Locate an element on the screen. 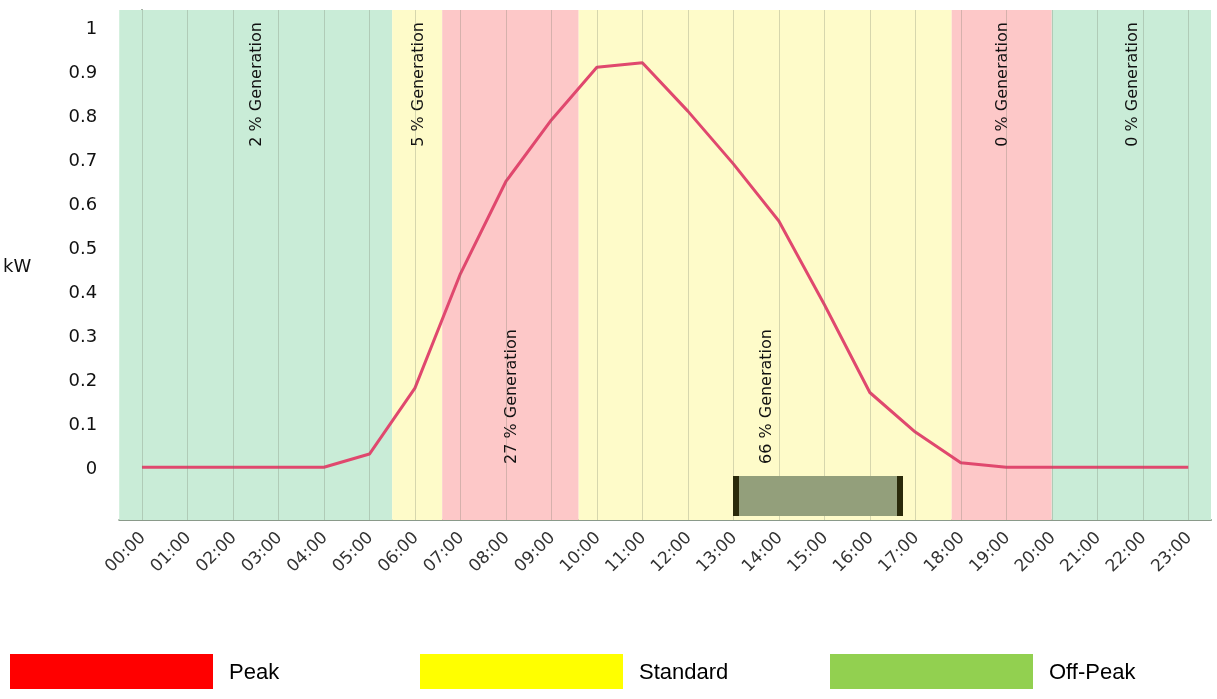  y-tick-label: 0.1 is located at coordinates (83, 423).